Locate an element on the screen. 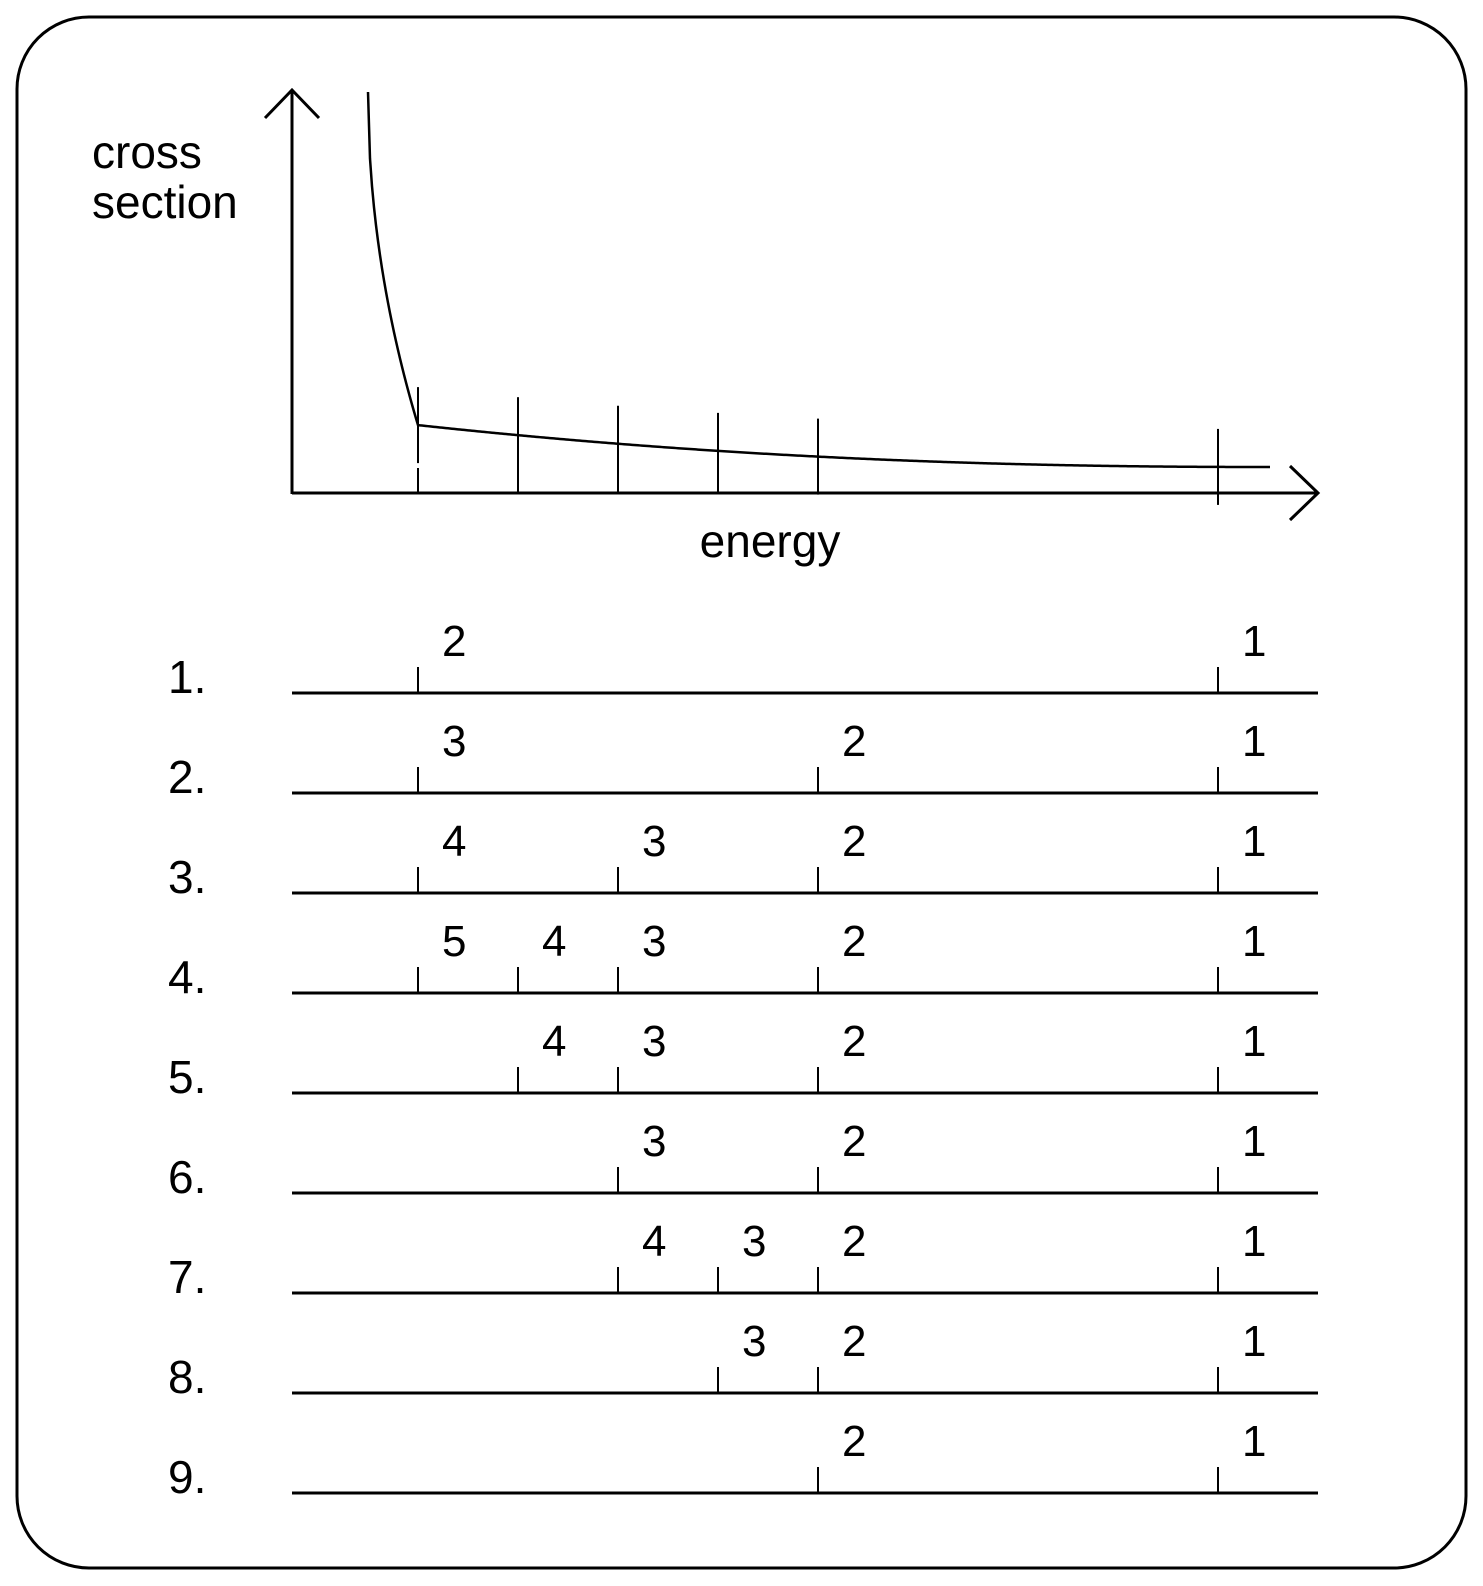 This screenshot has width=1483, height=1586. group-row: 7. 4 3 2 1 is located at coordinates (743, 1260).